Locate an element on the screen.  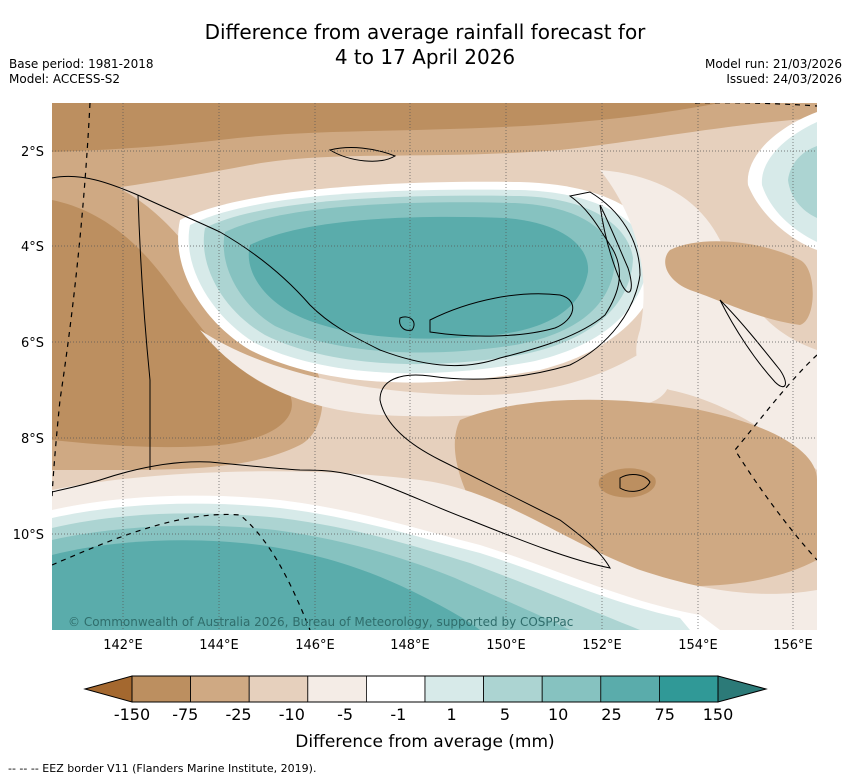
lon-label: 152°E is located at coordinates (602, 645).